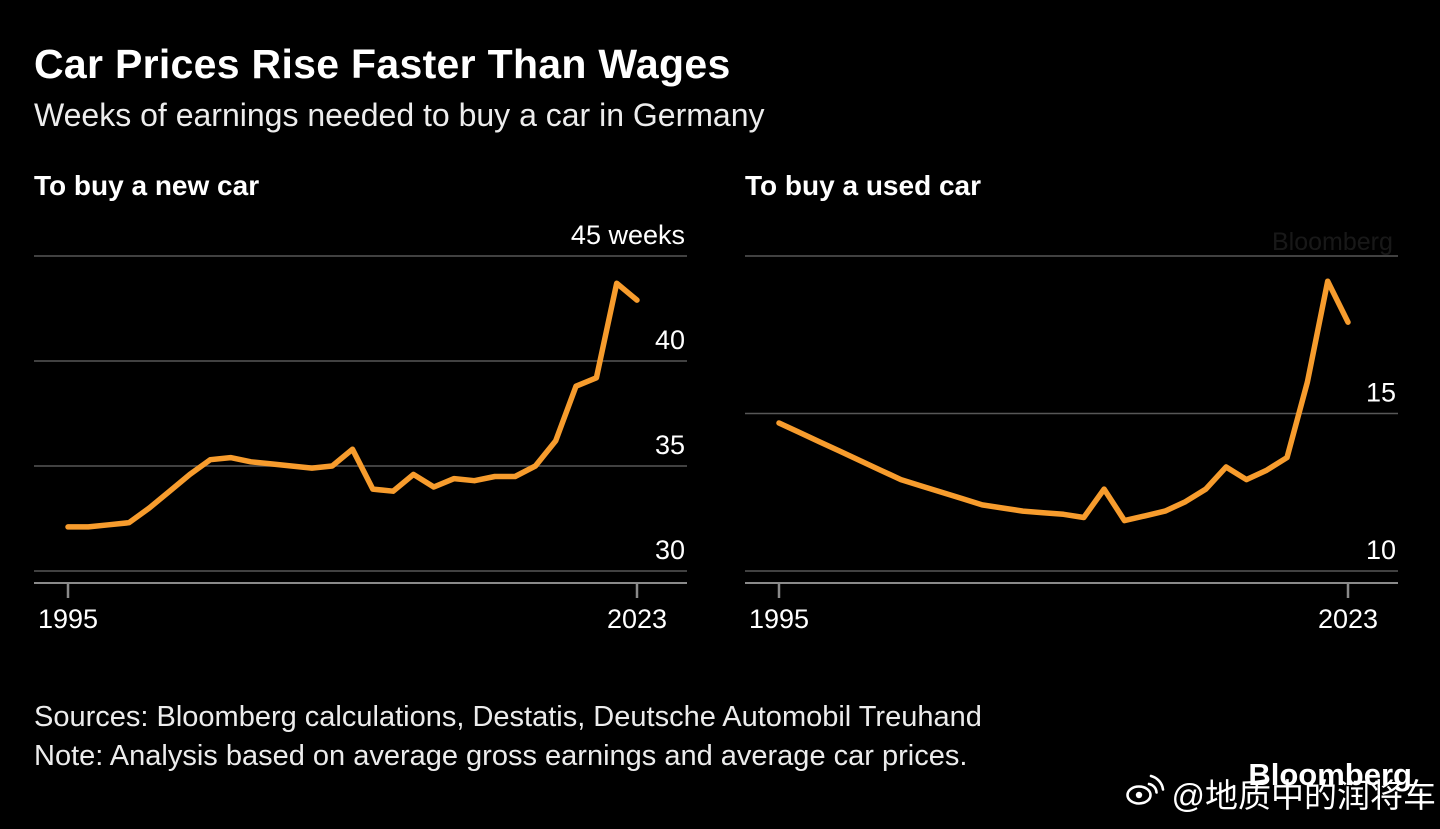 This screenshot has width=1440, height=829. What do you see at coordinates (670, 550) in the screenshot?
I see `y-axis-label: 30` at bounding box center [670, 550].